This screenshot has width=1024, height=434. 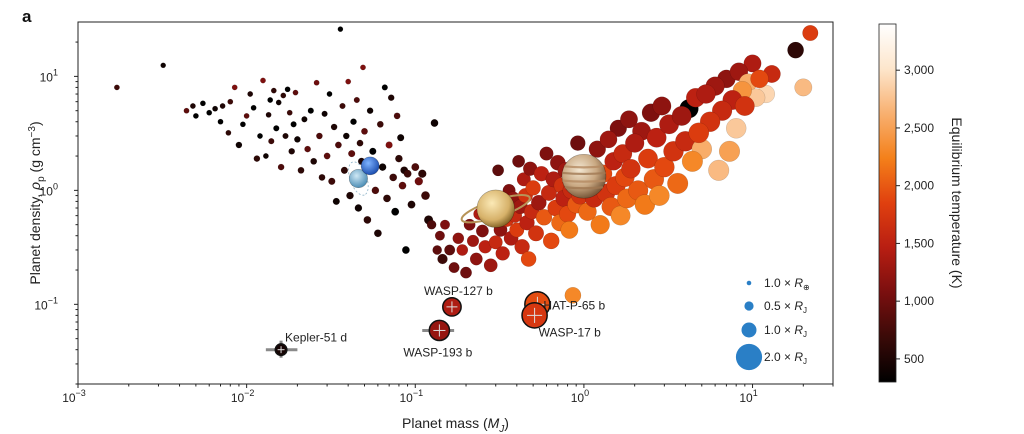 What do you see at coordinates (914, 359) in the screenshot?
I see `colorbar-tick-label-0: 500` at bounding box center [914, 359].